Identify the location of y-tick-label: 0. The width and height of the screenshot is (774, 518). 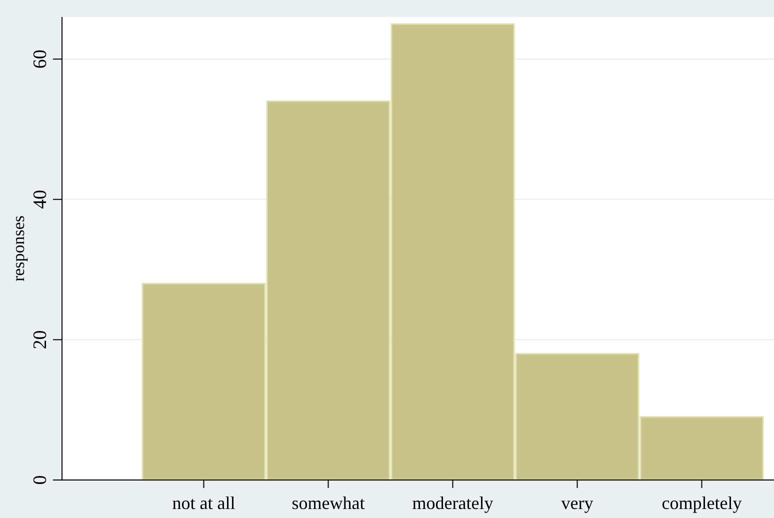
(40, 480).